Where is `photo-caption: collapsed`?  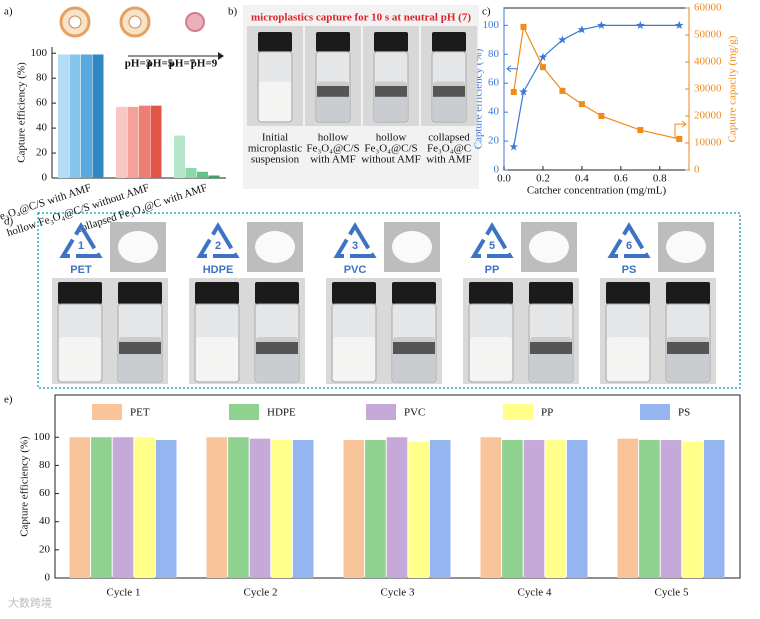 photo-caption: collapsed is located at coordinates (449, 138).